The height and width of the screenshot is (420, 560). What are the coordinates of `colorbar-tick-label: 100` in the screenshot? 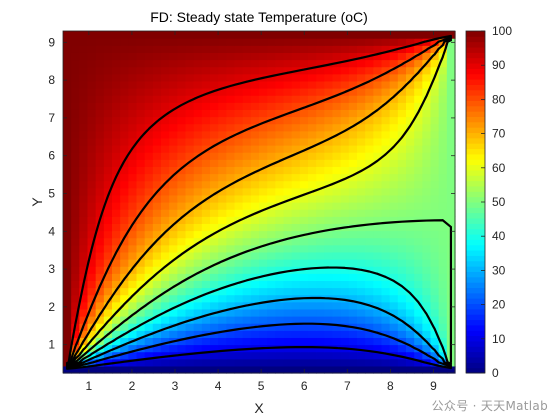 It's located at (502, 31).